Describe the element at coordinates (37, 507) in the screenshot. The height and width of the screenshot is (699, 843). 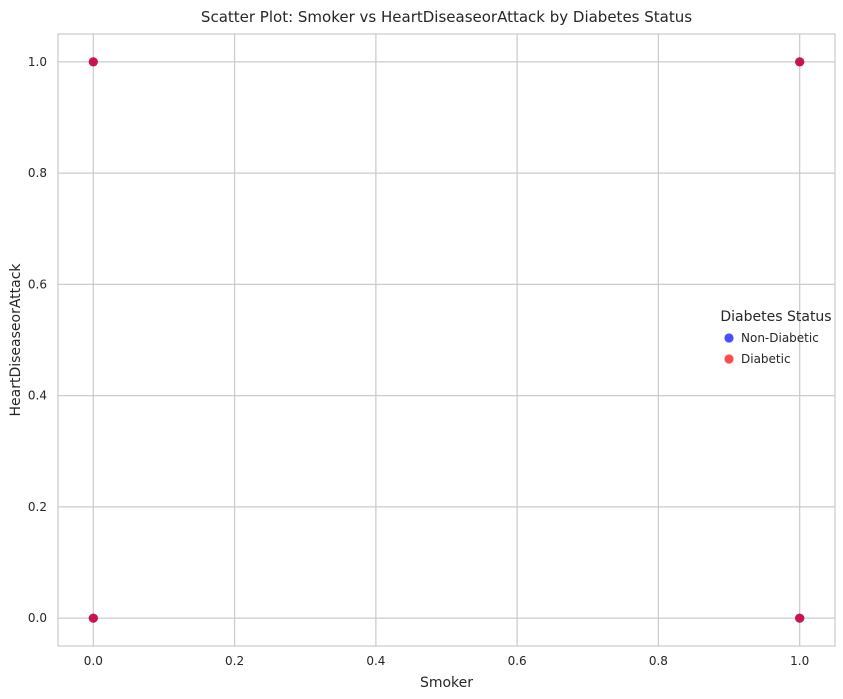
I see `y-tick-label: 0.2` at that location.